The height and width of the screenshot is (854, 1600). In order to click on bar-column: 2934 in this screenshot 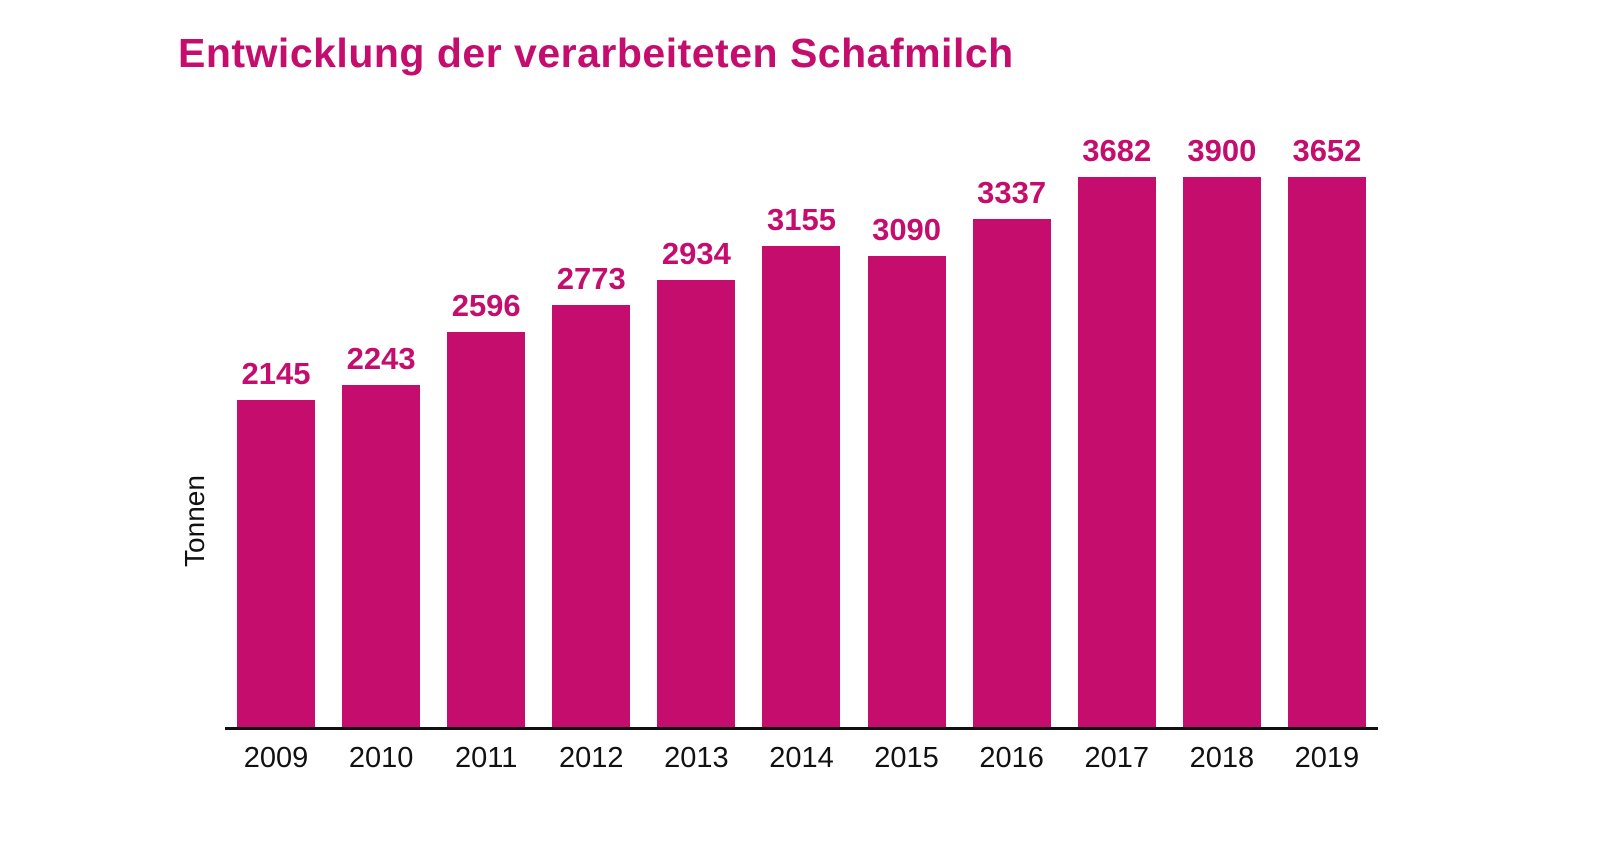, I will do `click(696, 430)`.